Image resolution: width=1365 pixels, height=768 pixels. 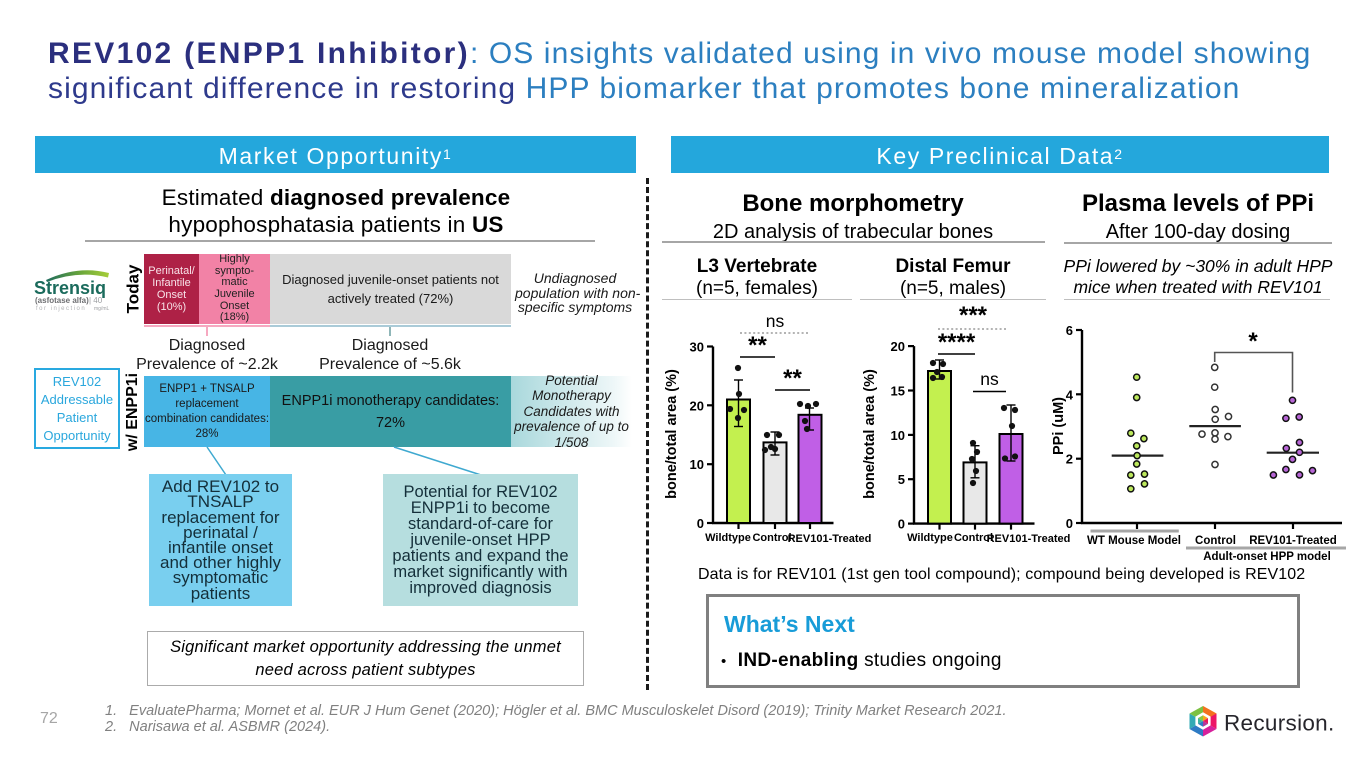 What do you see at coordinates (1134, 541) in the screenshot?
I see `svg-text: WT Mouse Model` at bounding box center [1134, 541].